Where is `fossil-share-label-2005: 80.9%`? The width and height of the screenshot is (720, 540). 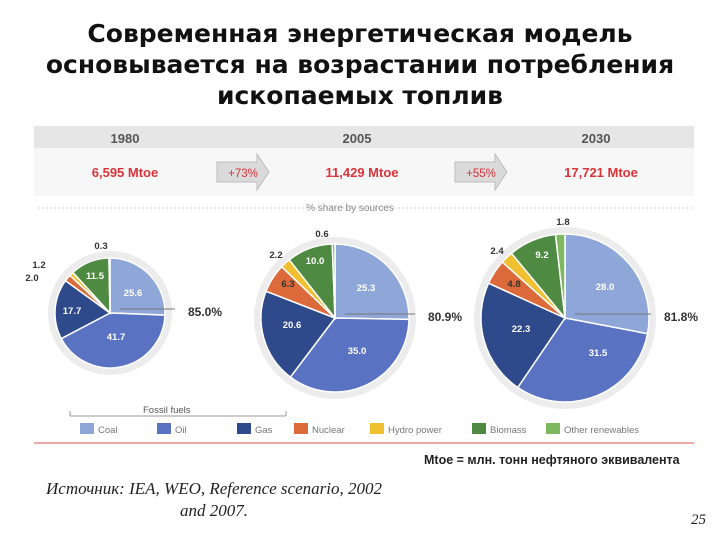
fossil-share-label-2005: 80.9% is located at coordinates (445, 317).